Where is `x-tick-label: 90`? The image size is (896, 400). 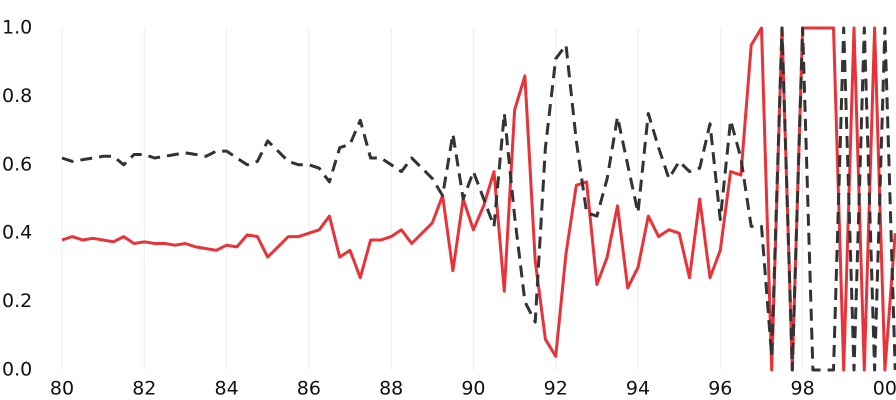
x-tick-label: 90 is located at coordinates (473, 389).